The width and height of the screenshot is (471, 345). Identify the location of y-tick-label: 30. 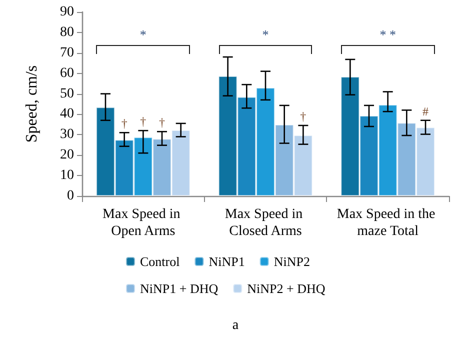
(67, 134).